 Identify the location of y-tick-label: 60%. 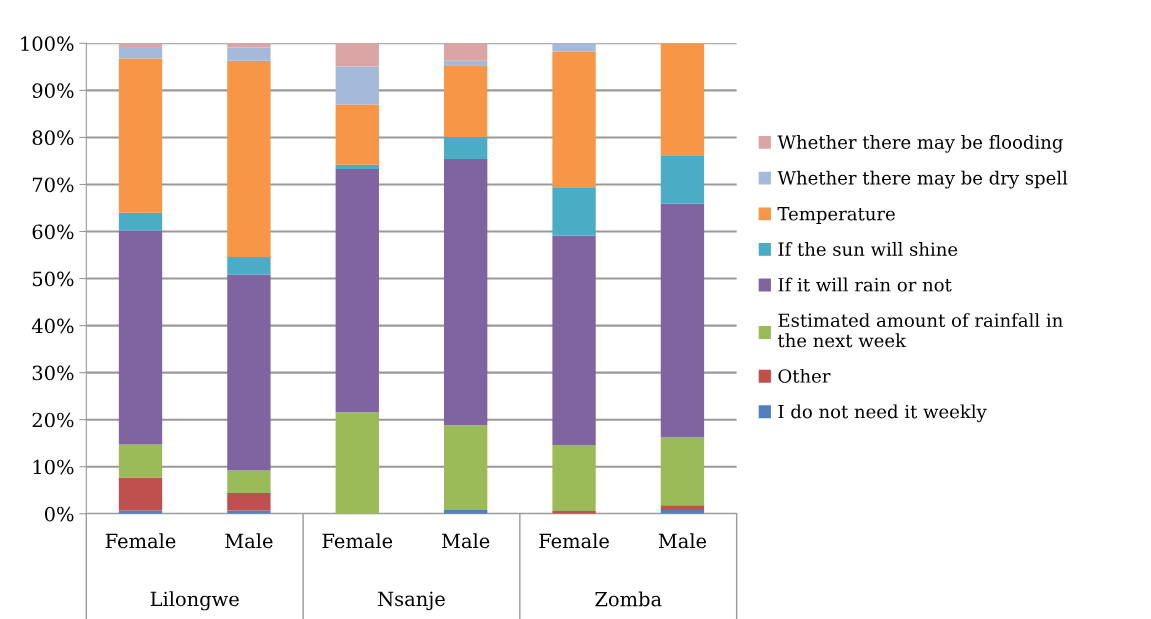
(53, 232).